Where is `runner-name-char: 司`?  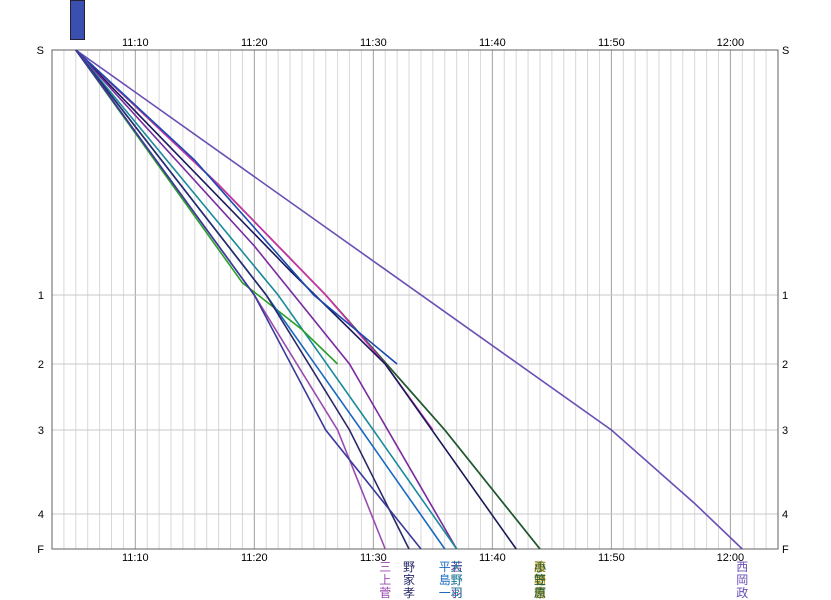 runner-name-char: 司 is located at coordinates (457, 593).